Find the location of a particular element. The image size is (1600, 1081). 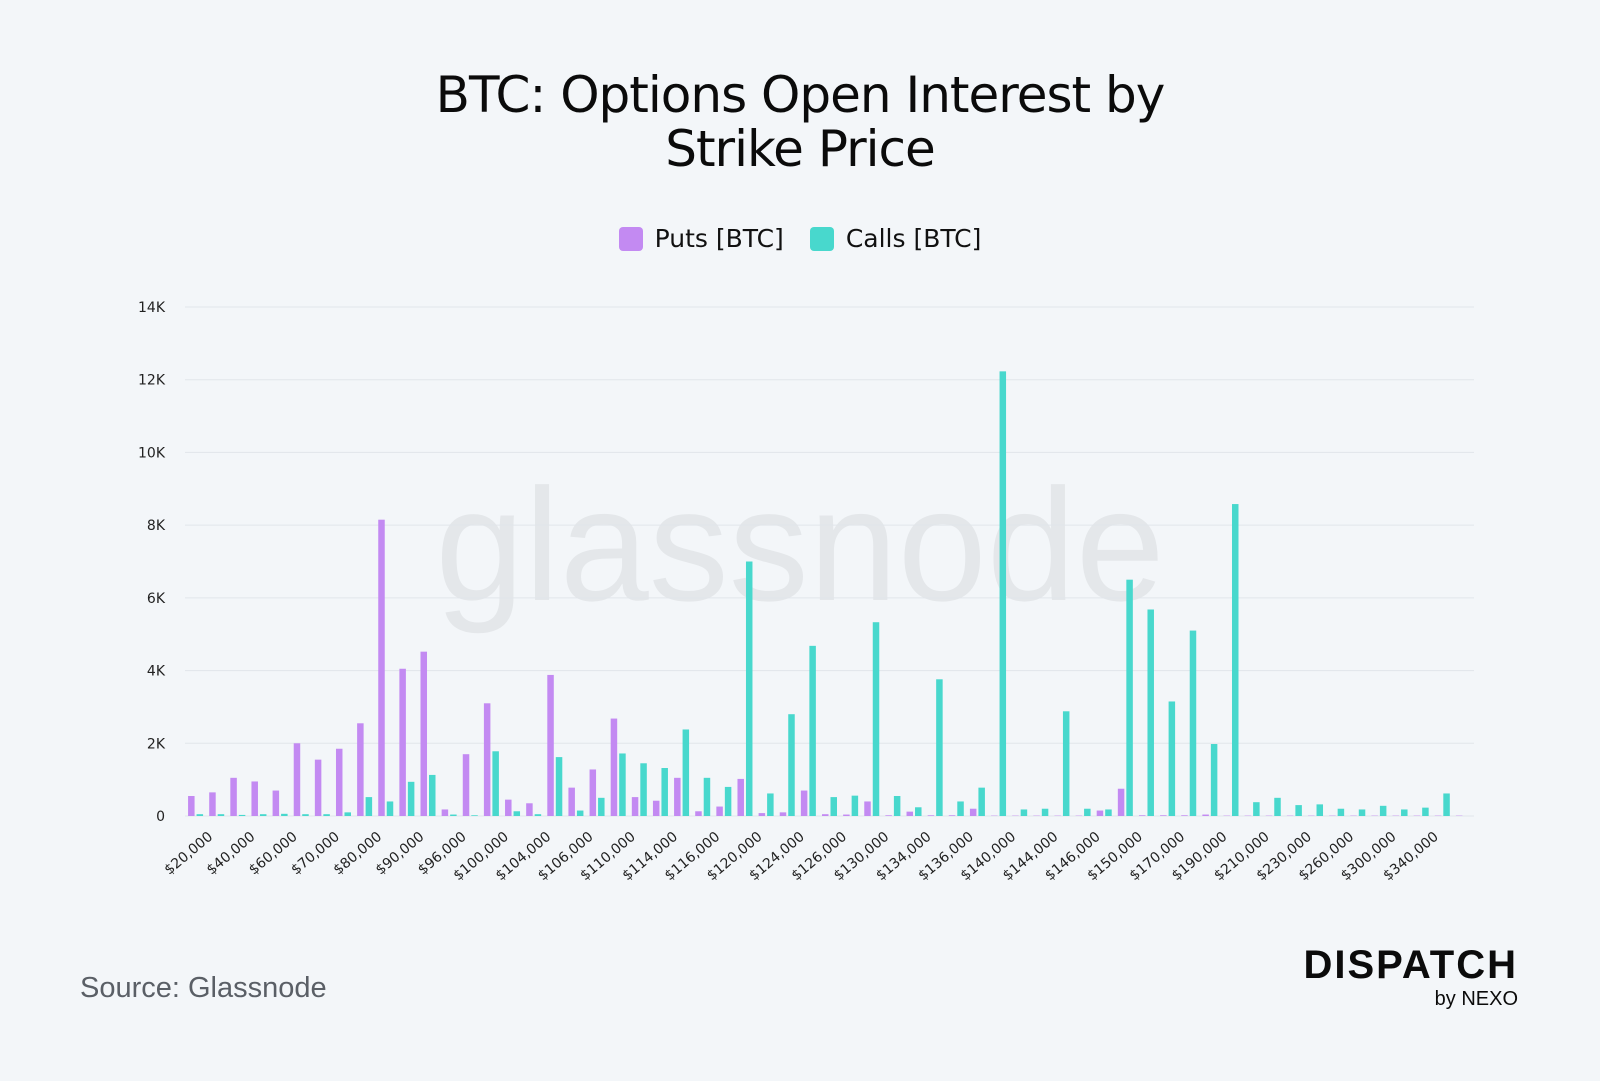

y-tick-label: 12K is located at coordinates (152, 381).